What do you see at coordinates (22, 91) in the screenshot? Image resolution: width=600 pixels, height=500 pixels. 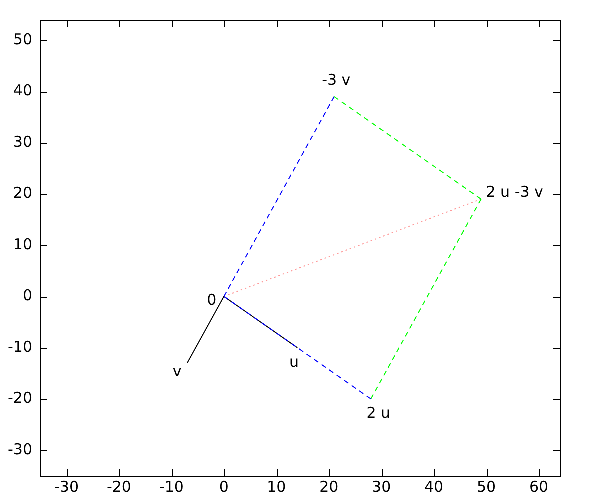 I see `y-tick-label: 40` at bounding box center [22, 91].